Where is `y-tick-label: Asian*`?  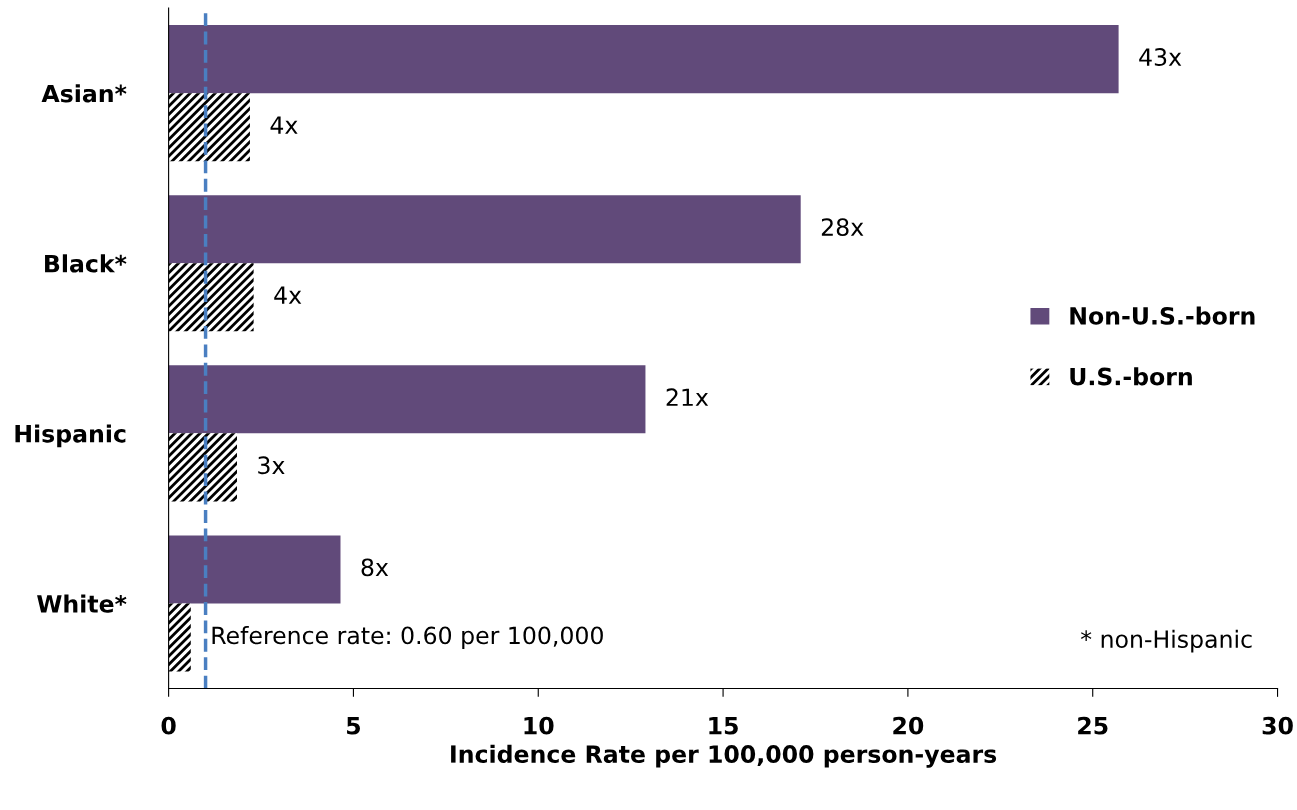 y-tick-label: Asian* is located at coordinates (84, 93).